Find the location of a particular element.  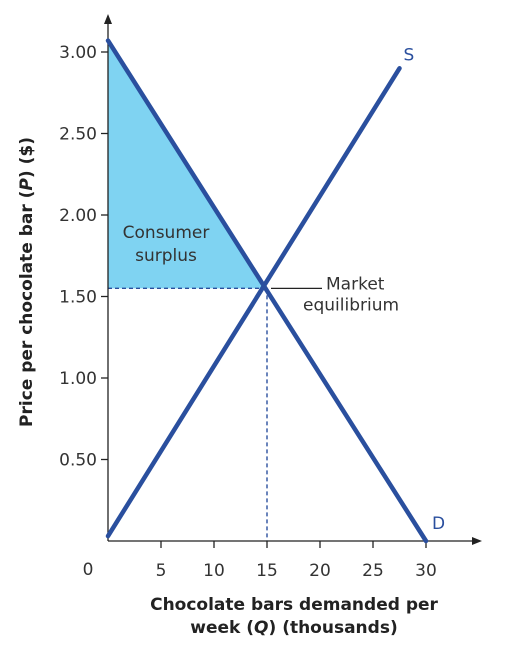

x-tick-label: 5 is located at coordinates (161, 571).